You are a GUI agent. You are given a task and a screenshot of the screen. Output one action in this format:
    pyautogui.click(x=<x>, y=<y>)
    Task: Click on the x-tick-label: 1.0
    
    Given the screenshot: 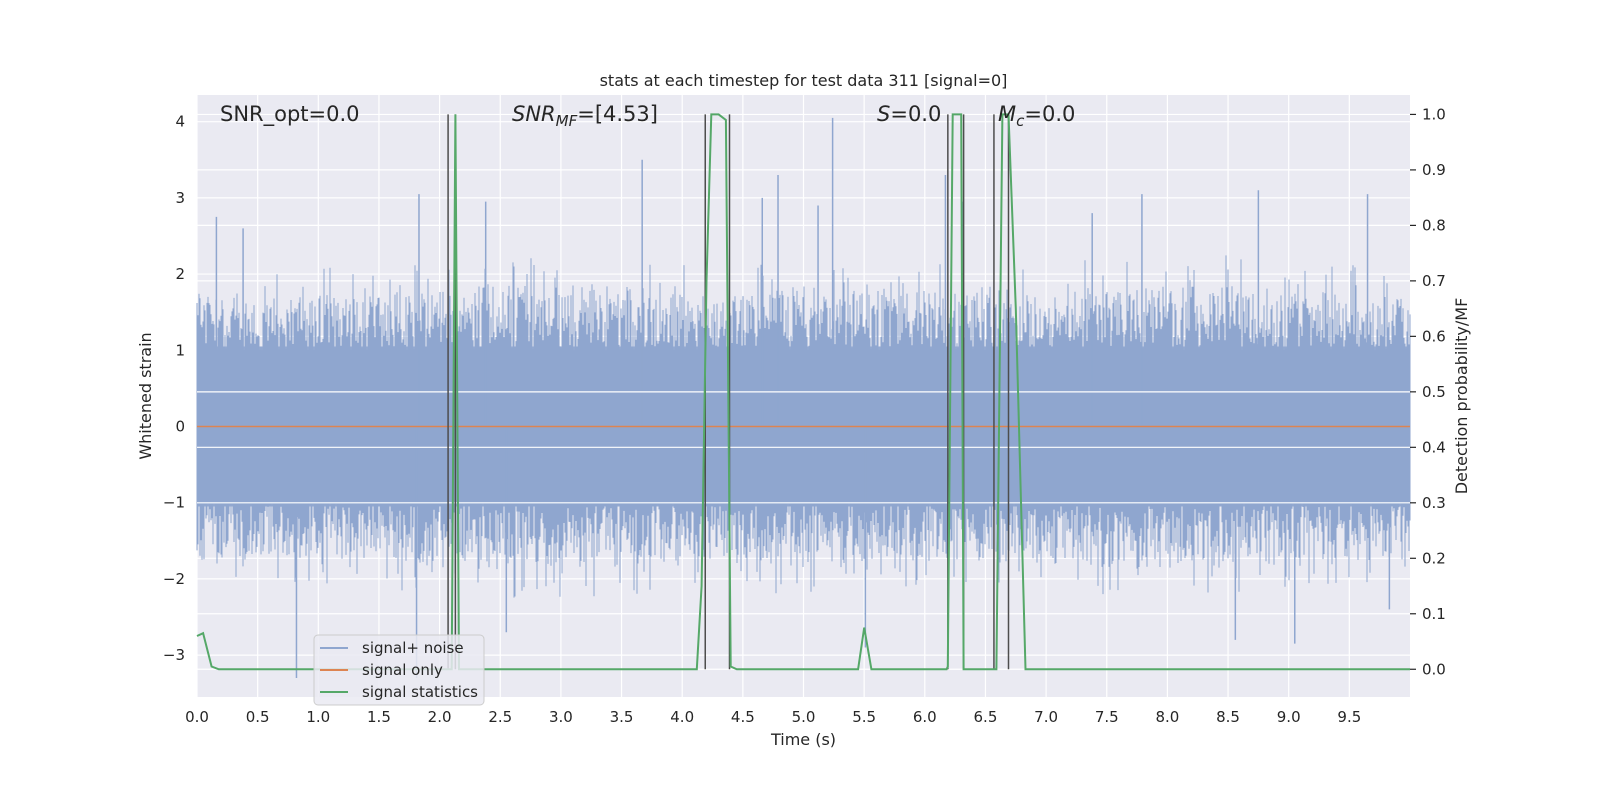 What is the action you would take?
    pyautogui.click(x=318, y=717)
    